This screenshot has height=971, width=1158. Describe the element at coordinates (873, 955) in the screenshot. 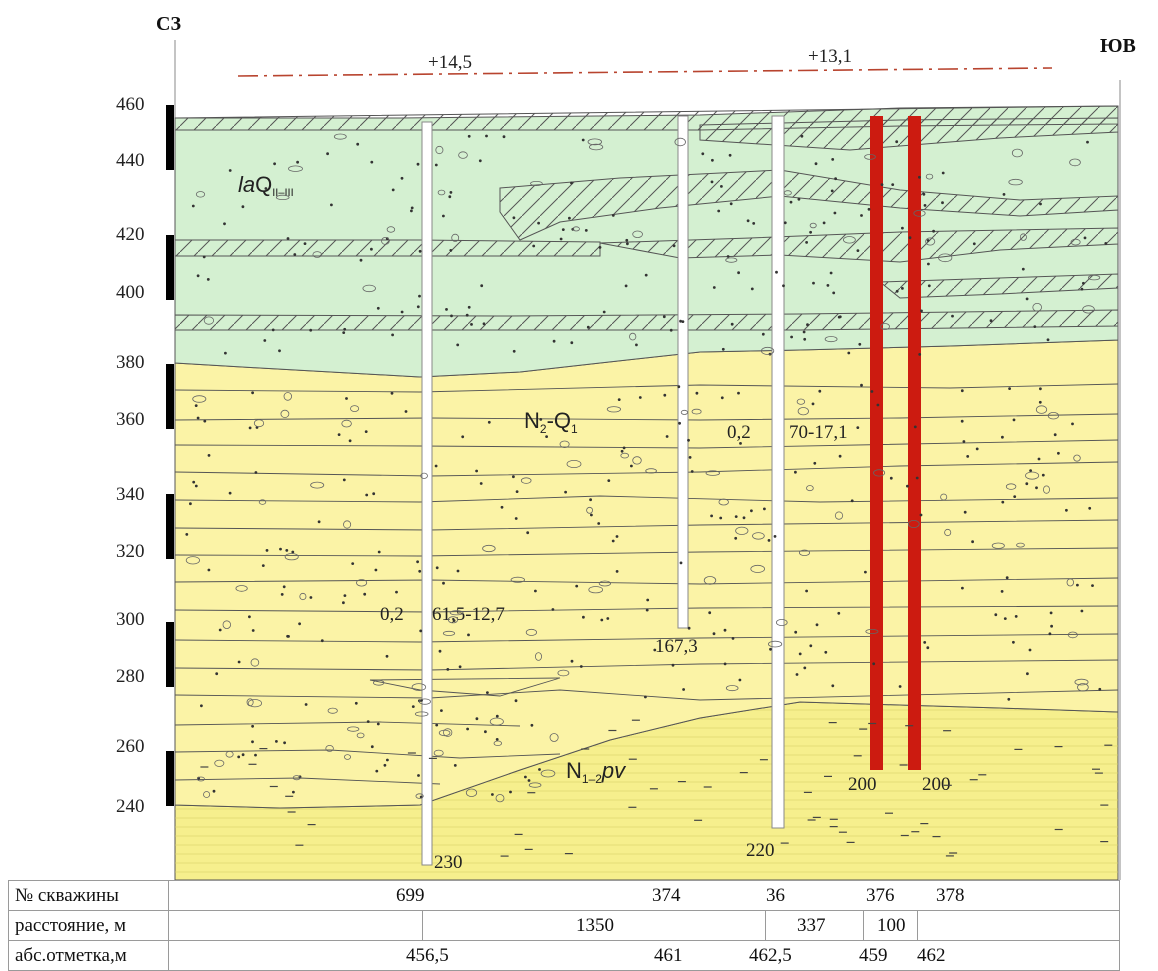

I see `elevation-value: 459` at that location.